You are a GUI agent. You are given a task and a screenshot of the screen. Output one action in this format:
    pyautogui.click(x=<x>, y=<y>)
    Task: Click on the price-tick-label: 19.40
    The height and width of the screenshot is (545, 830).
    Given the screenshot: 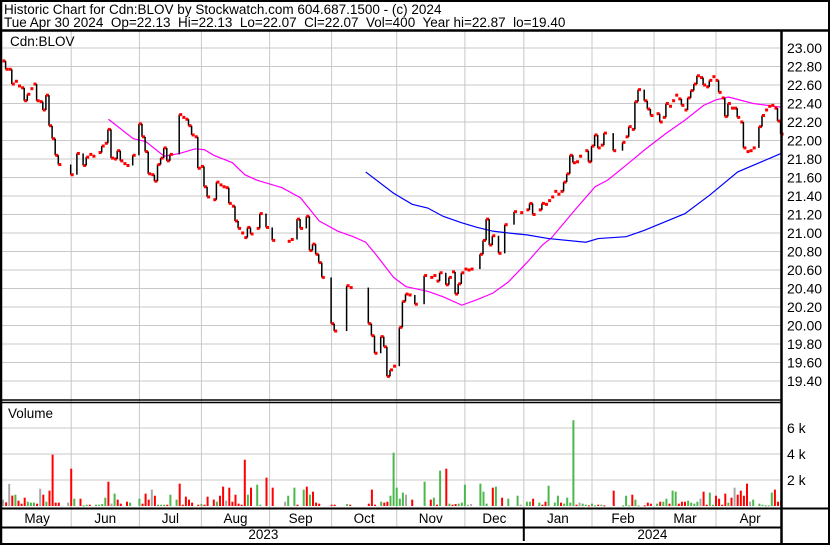 What is the action you would take?
    pyautogui.click(x=804, y=381)
    